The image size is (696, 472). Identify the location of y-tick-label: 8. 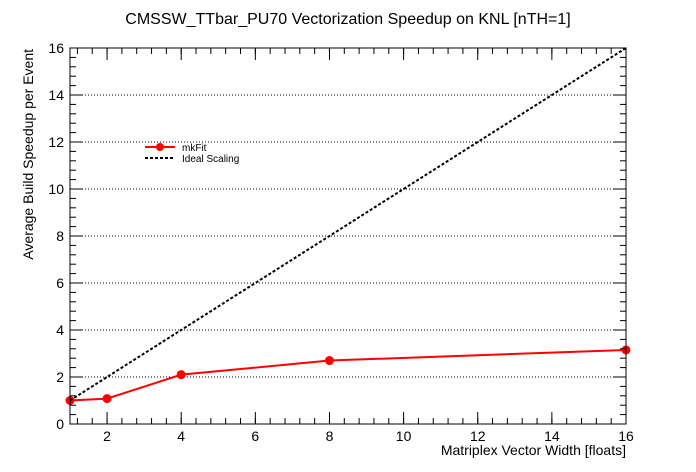
(60, 236).